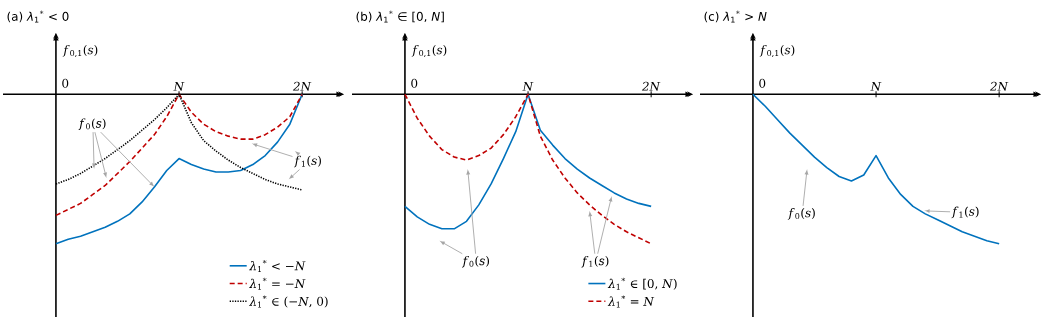 The height and width of the screenshot is (321, 1046). Describe the element at coordinates (288, 301) in the screenshot. I see `legend-label: λ$_{1}$$^{*}$ ∈ (−N, 0)` at that location.